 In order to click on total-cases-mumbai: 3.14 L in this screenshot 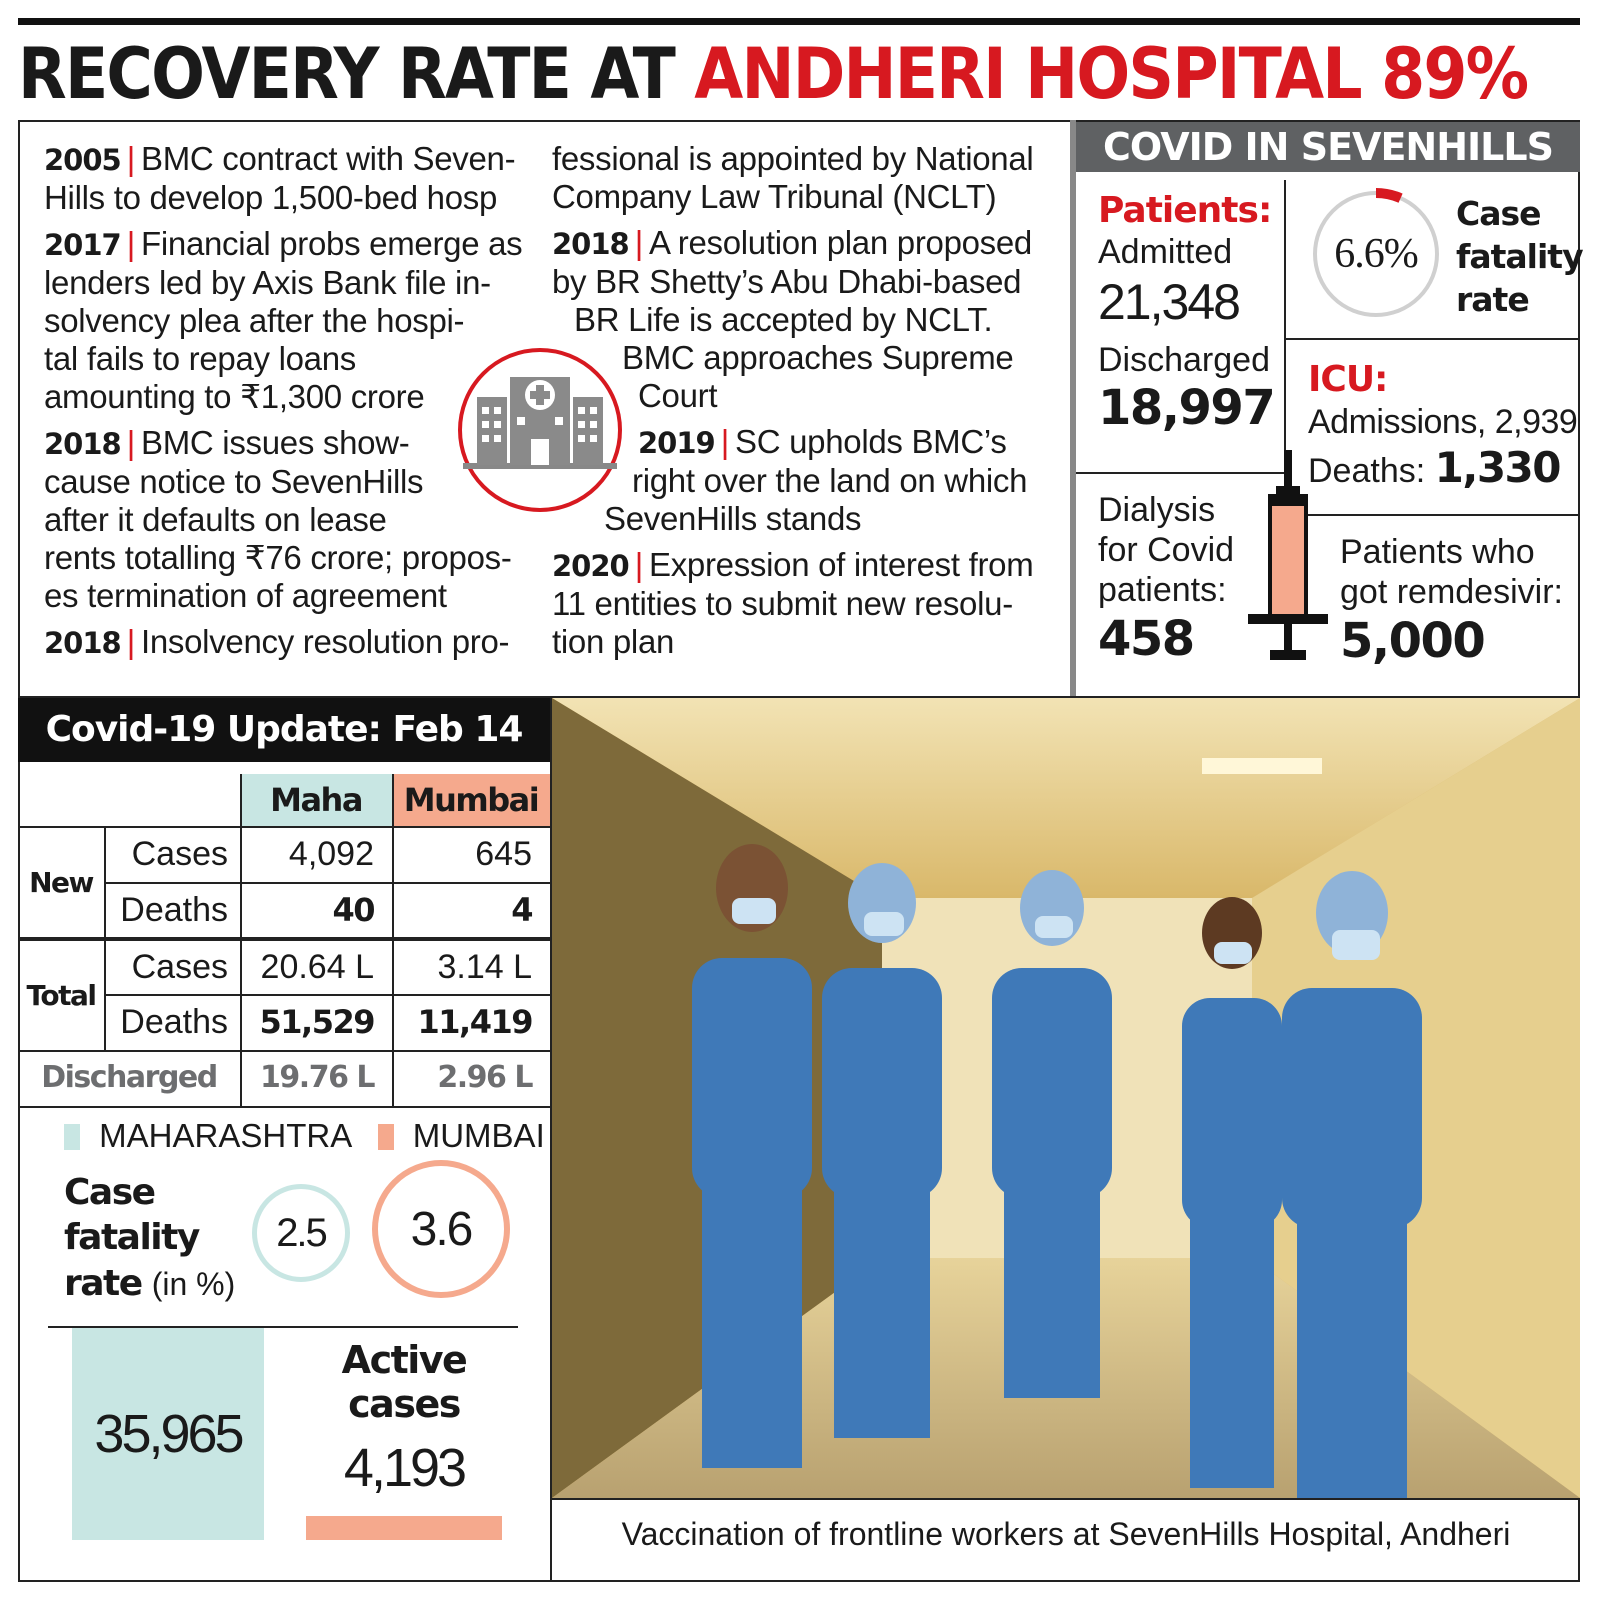, I will do `click(484, 967)`.